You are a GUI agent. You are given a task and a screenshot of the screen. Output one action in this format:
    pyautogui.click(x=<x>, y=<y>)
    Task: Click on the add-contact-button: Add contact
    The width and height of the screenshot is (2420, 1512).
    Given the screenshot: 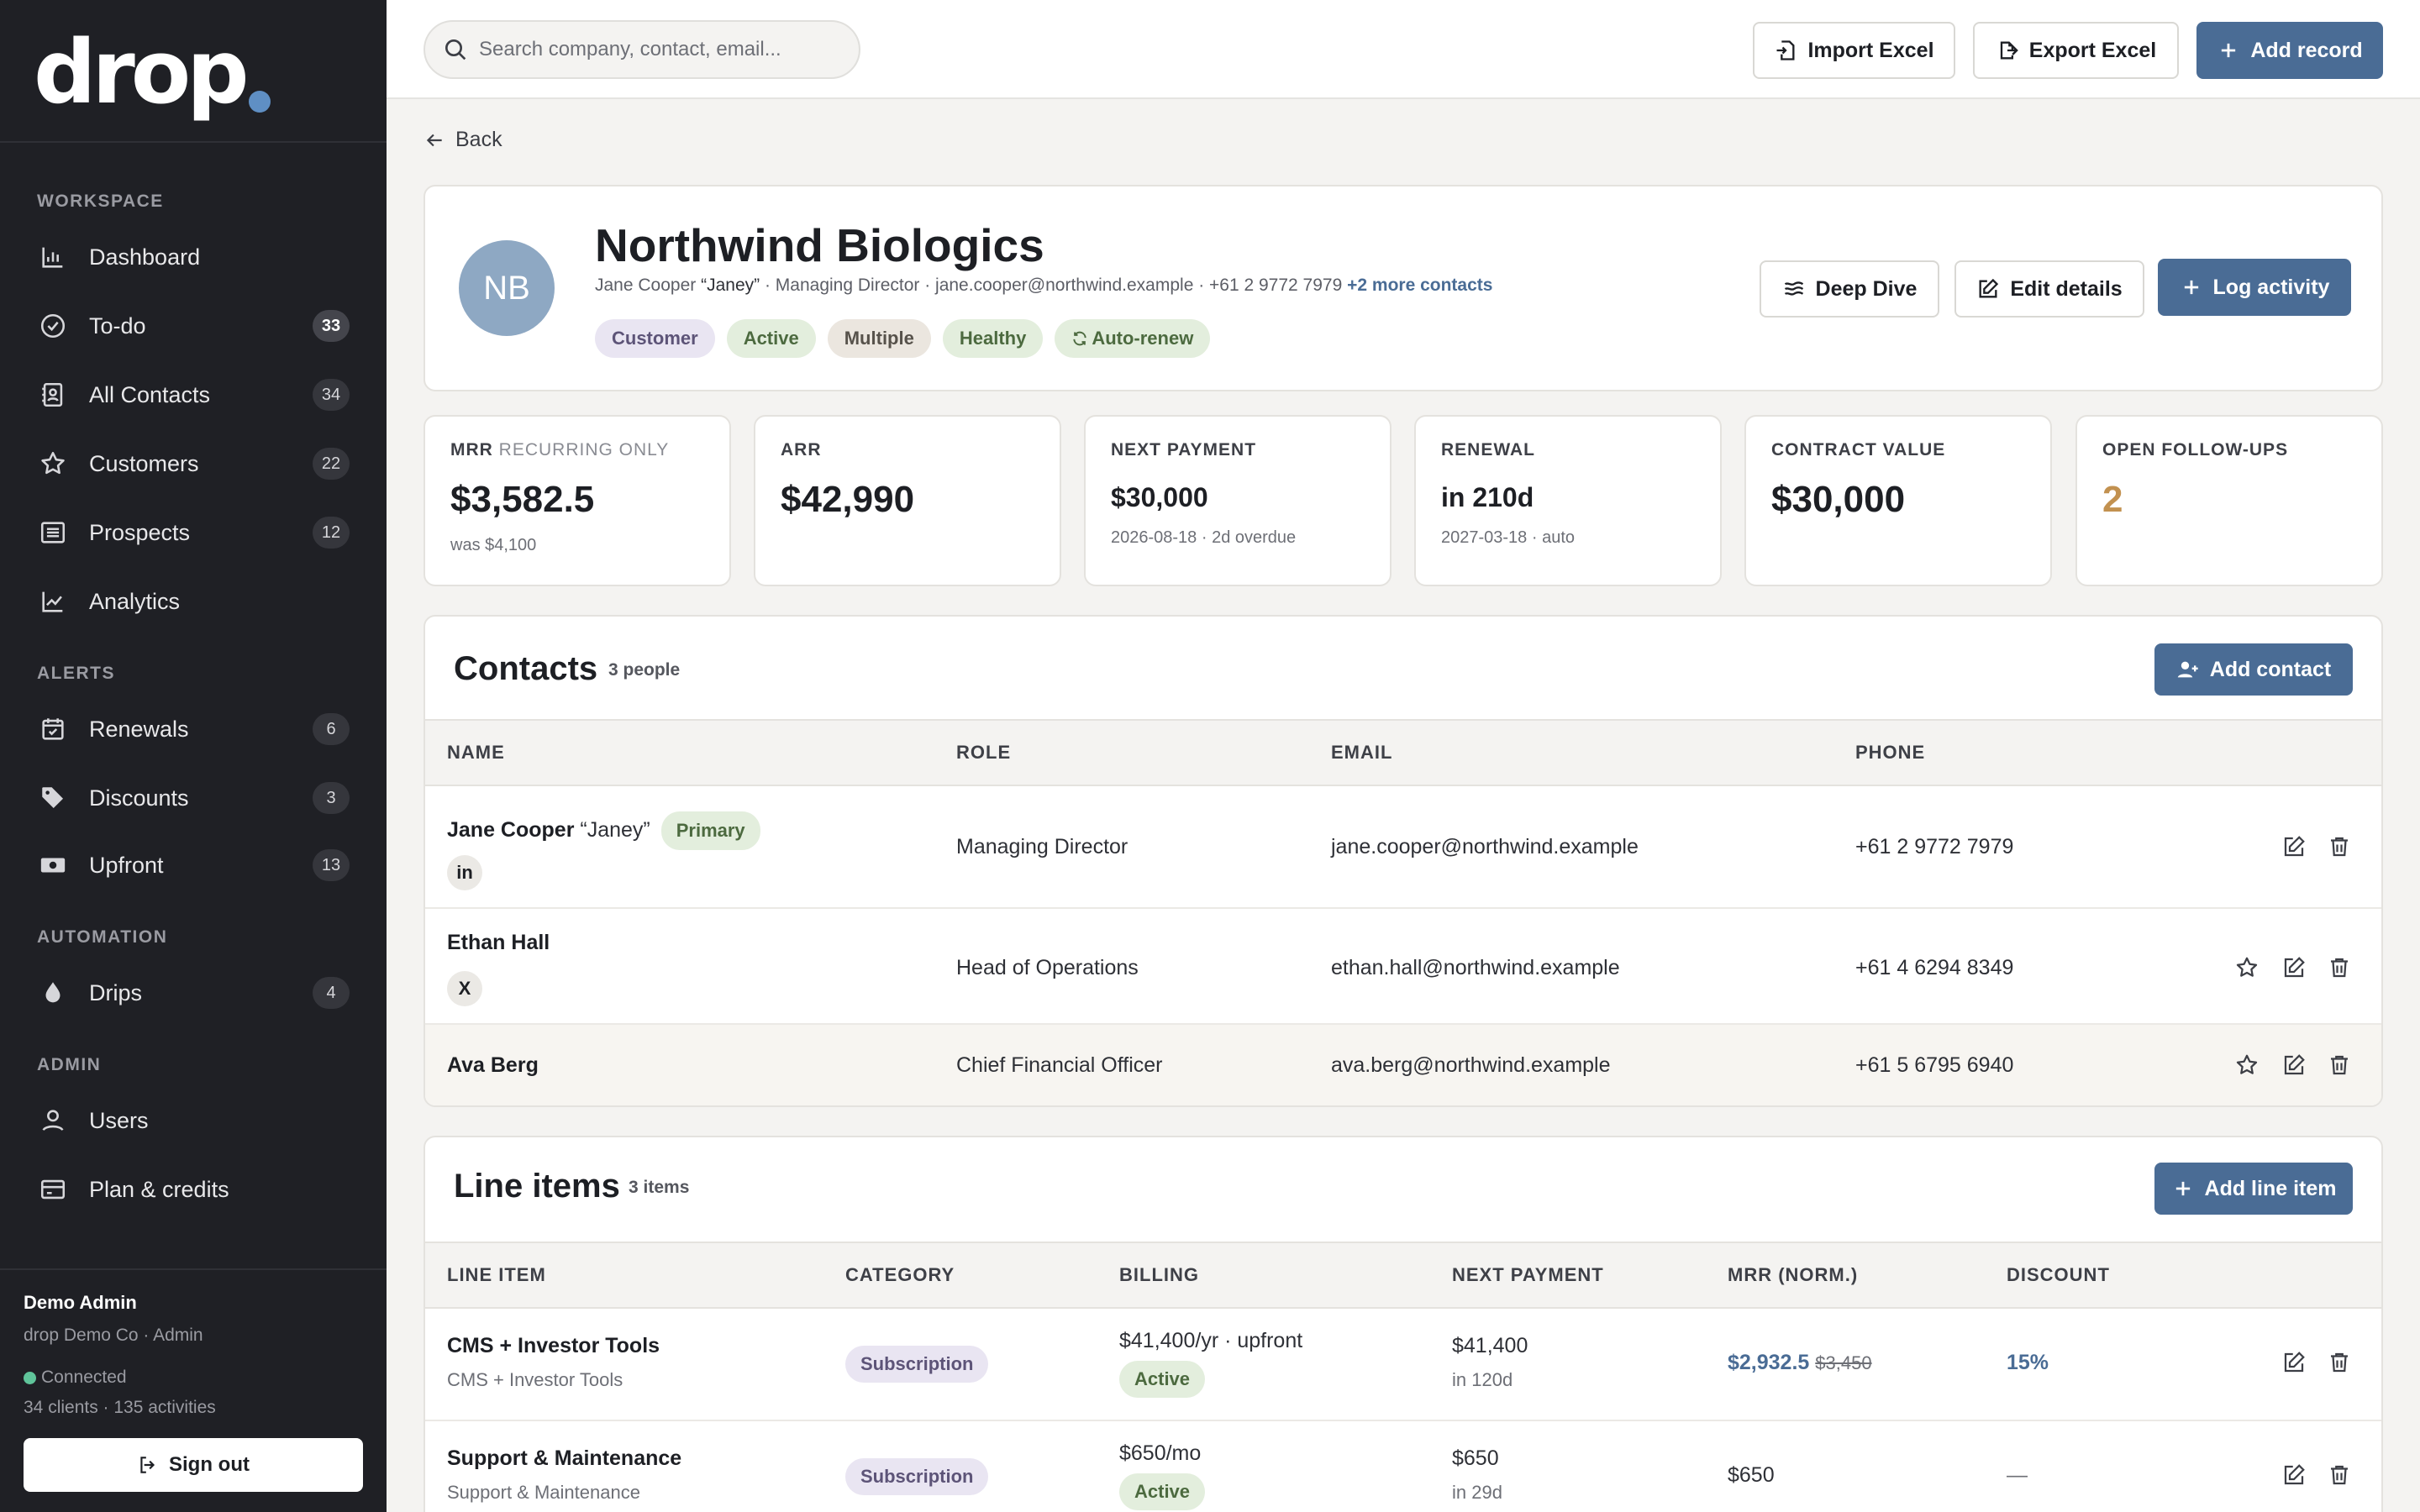 What is the action you would take?
    pyautogui.click(x=2253, y=669)
    